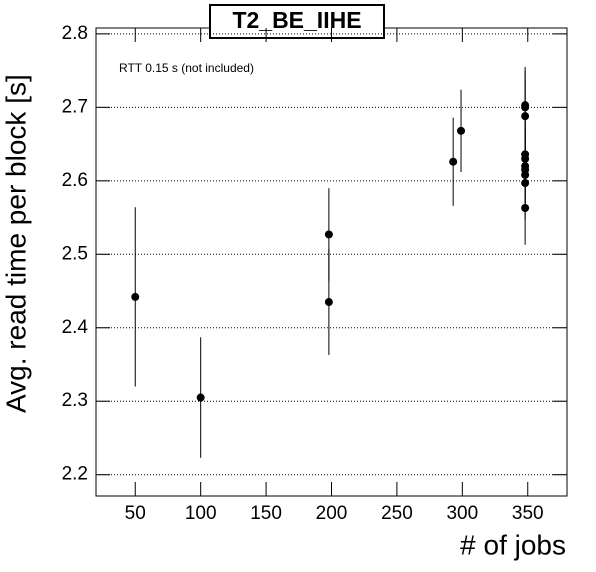  I want to click on x-tick-label: 300, so click(462, 513).